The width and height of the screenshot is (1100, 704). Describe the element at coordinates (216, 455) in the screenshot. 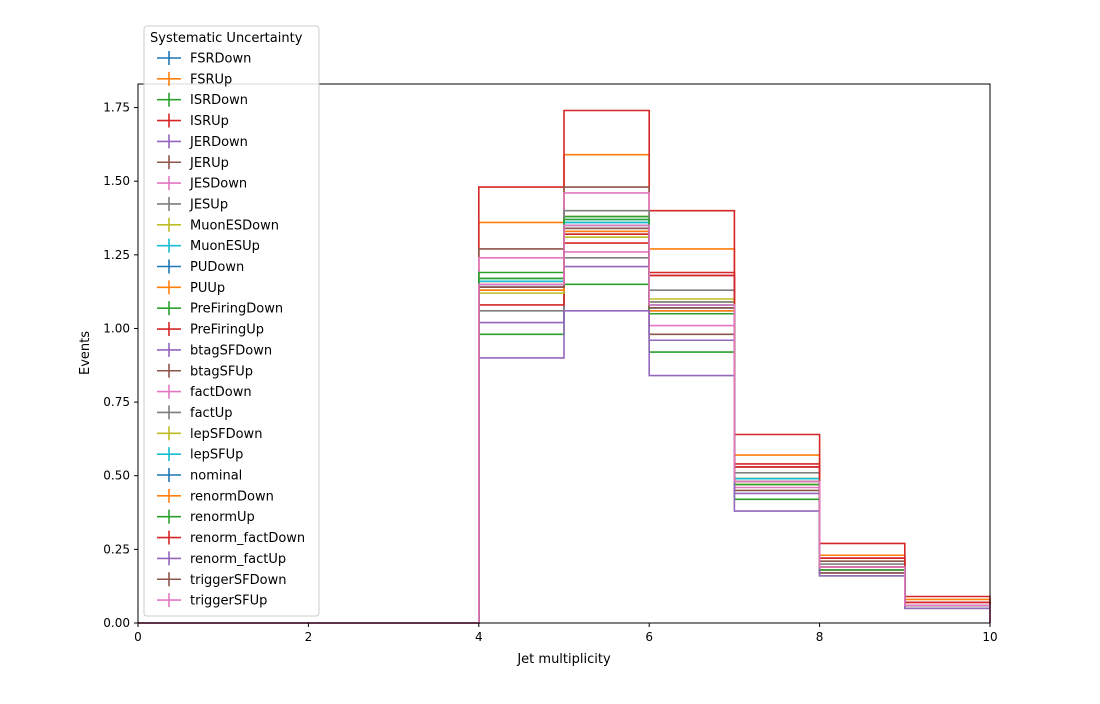

I see `legend-label: lepSFUp` at that location.